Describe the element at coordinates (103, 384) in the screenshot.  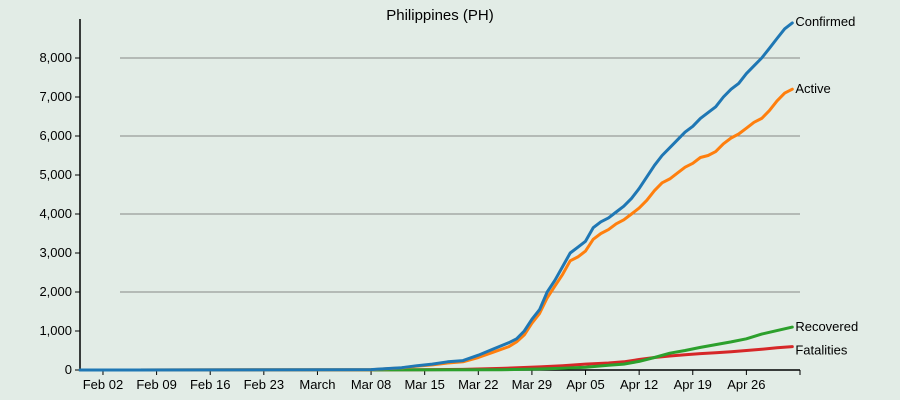
I see `x-tick-label: Feb 02` at that location.